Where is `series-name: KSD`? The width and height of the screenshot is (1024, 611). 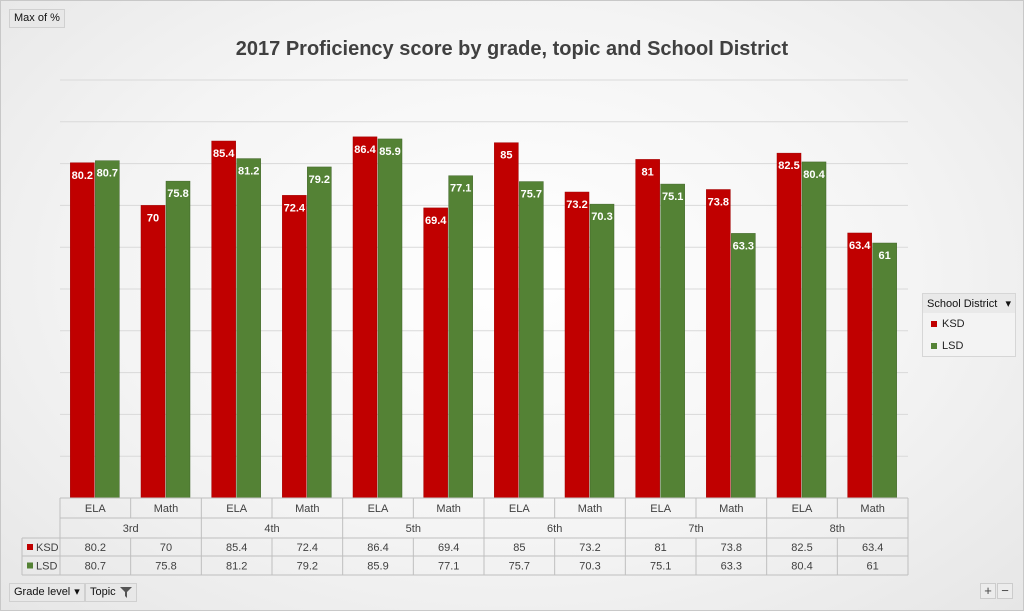
series-name: KSD is located at coordinates (47, 548).